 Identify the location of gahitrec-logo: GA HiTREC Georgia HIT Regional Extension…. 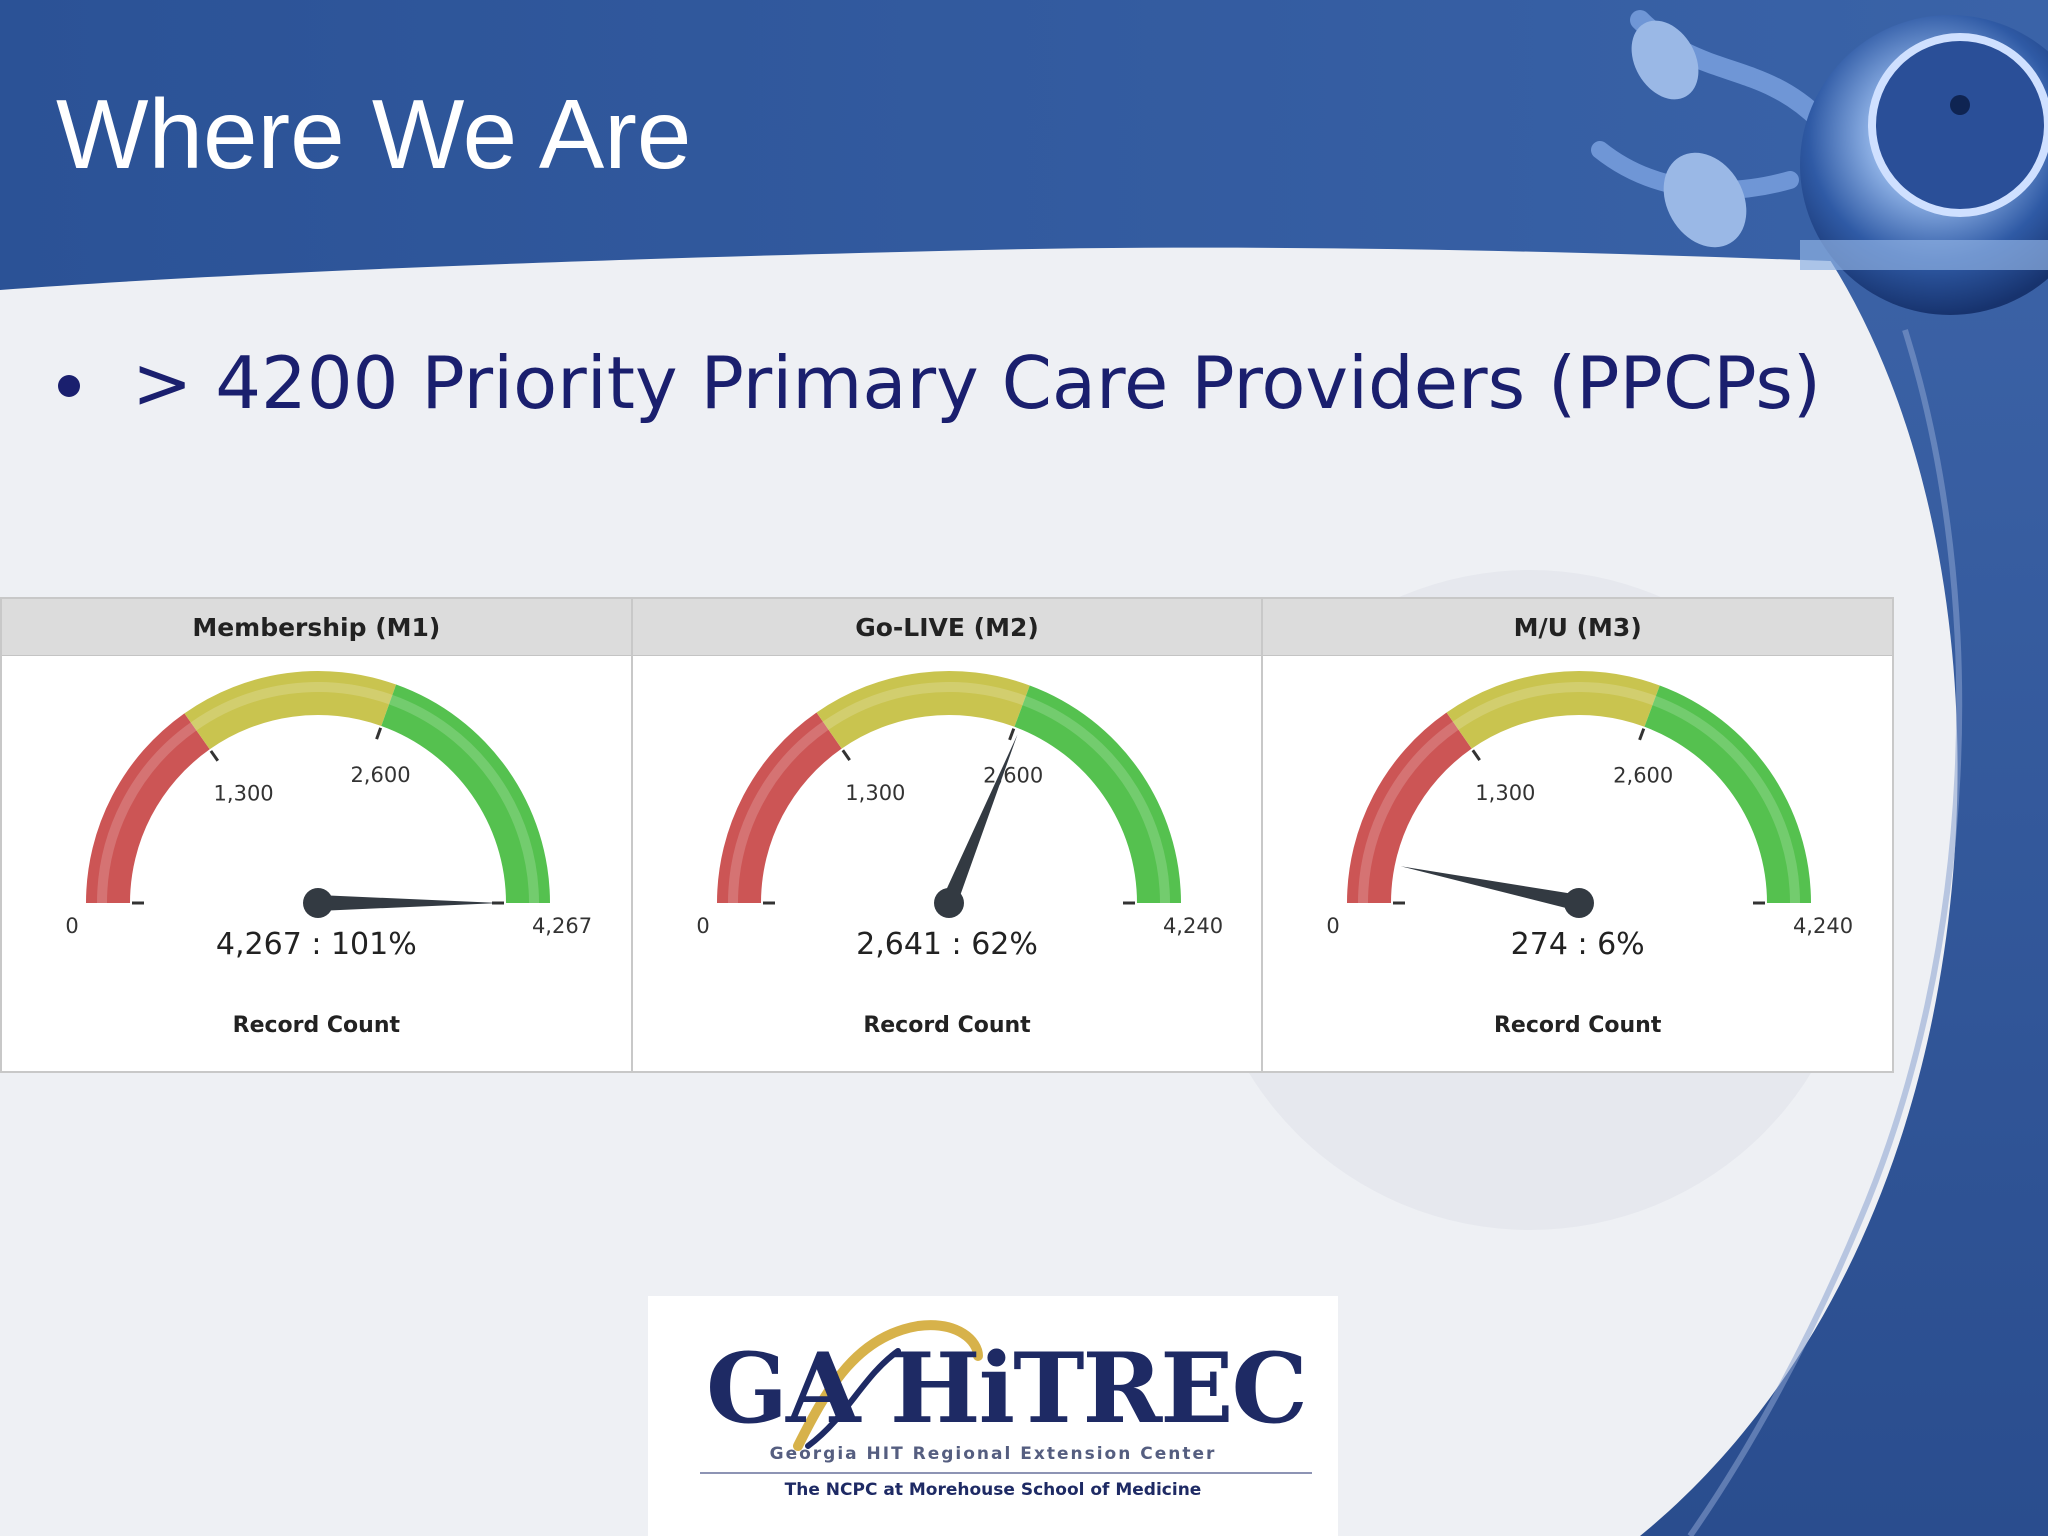
(993, 1416).